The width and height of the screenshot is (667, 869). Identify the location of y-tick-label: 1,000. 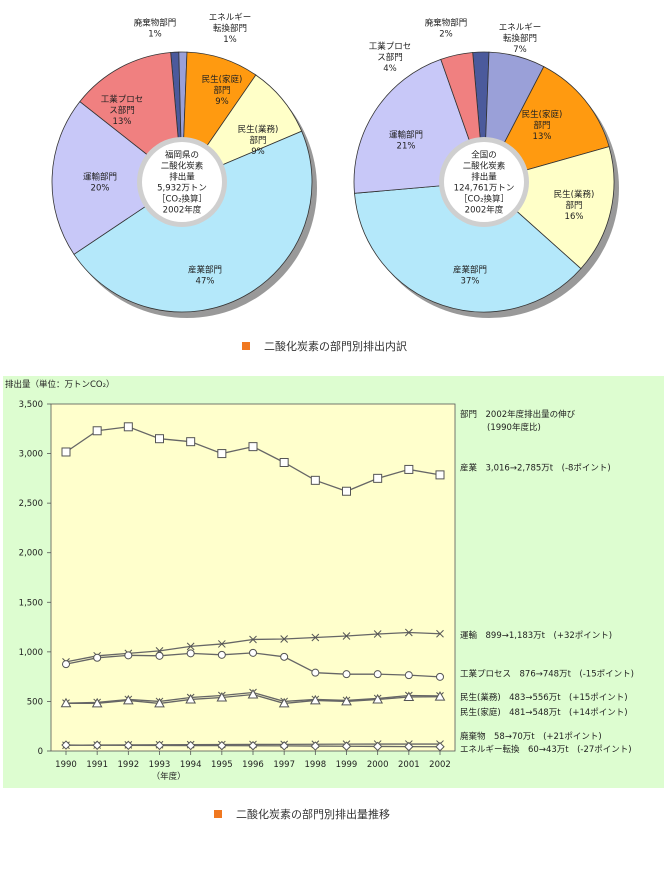
(31, 653).